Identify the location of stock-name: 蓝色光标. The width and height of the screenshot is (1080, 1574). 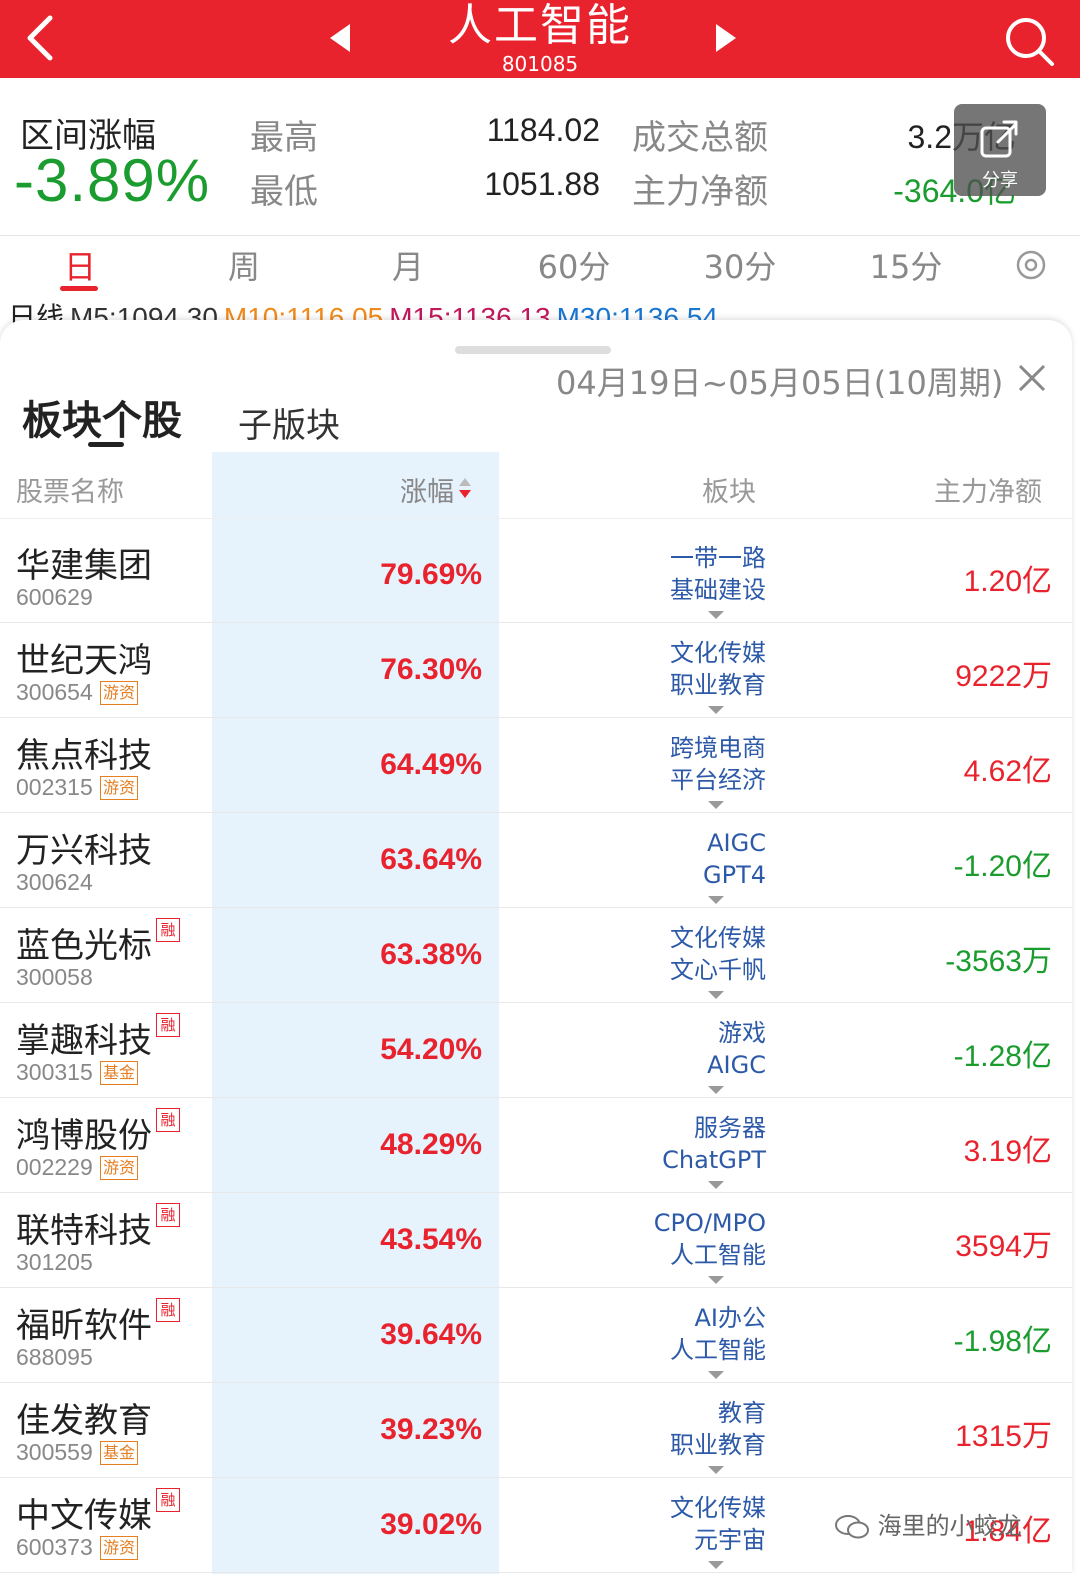
(84, 946).